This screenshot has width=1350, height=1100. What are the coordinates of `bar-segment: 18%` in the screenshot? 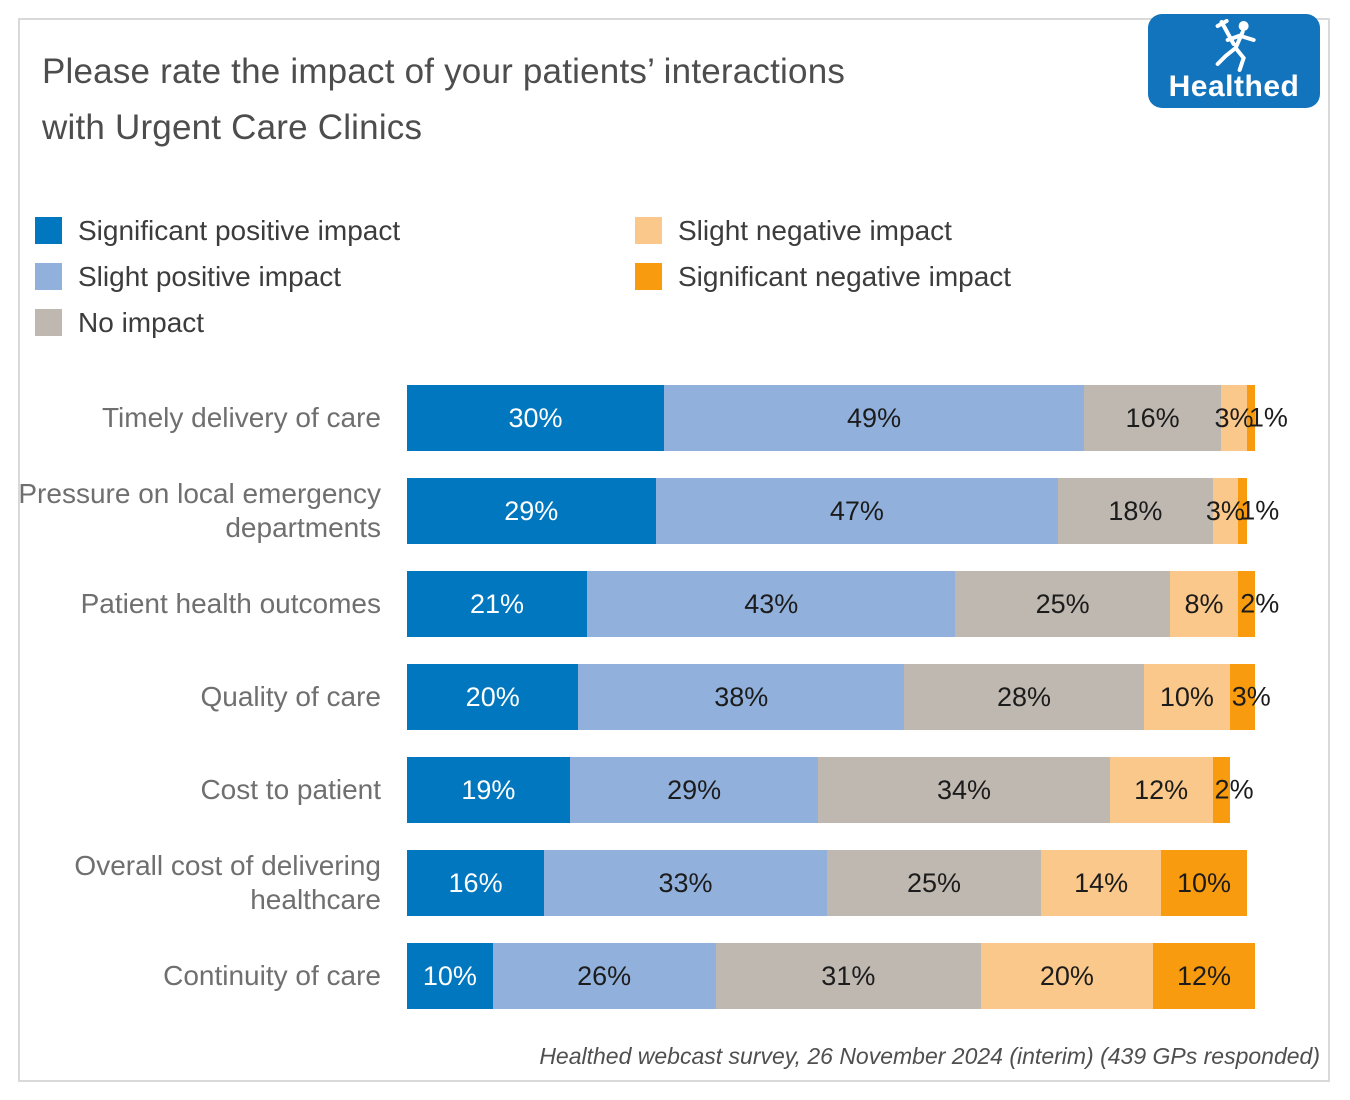 It's located at (1135, 511).